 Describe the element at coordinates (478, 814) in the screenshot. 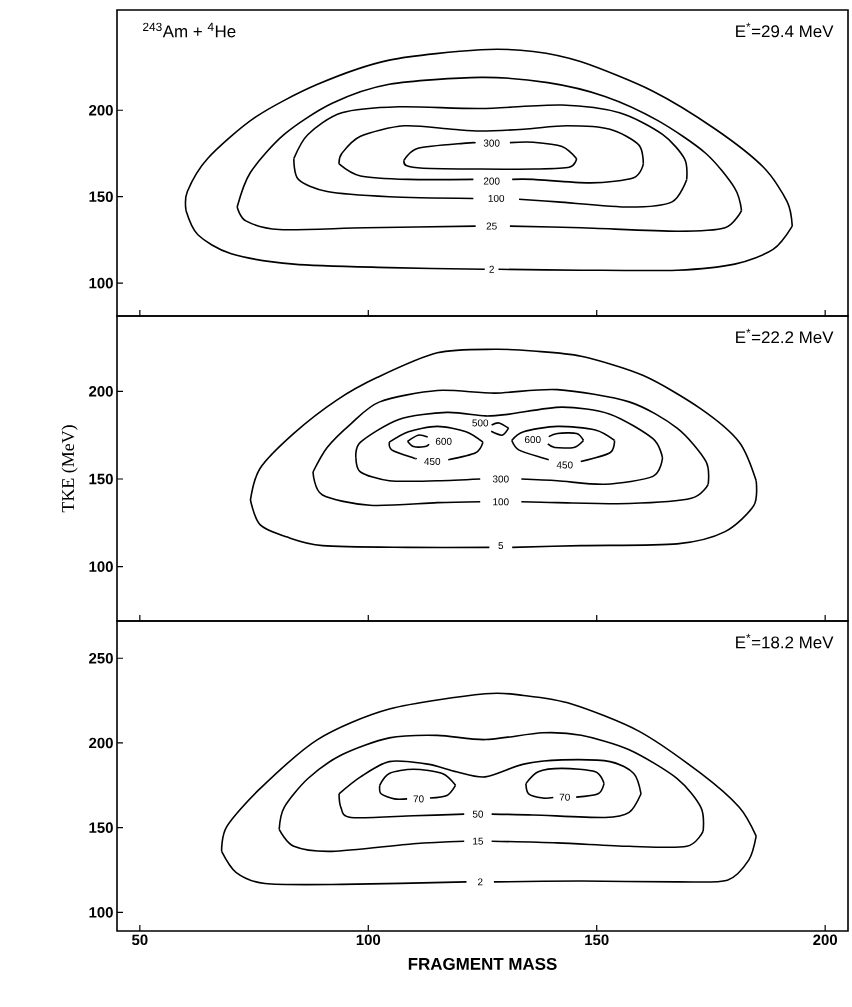

I see `annotation: 50` at that location.